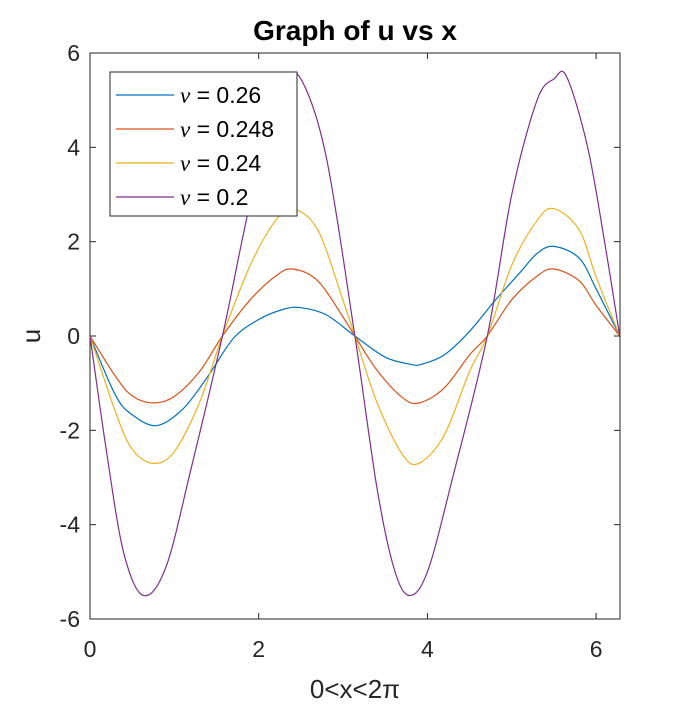  I want to click on y-tick-label: -2, so click(70, 430).